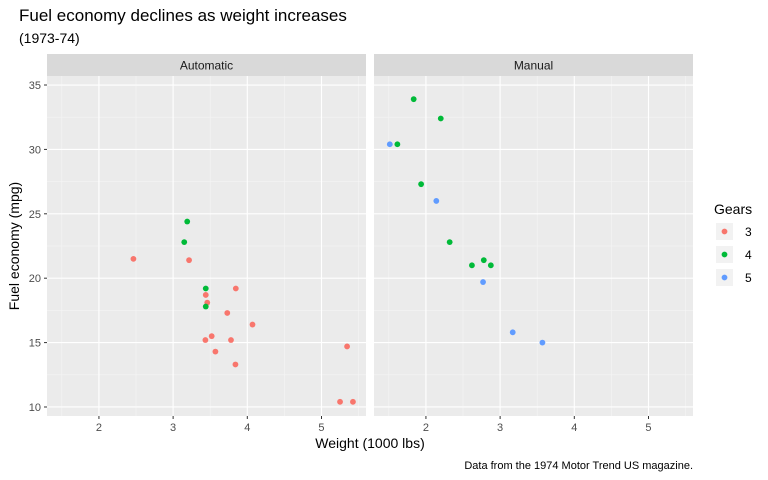 This screenshot has width=768, height=480. I want to click on y-tick-label: 25, so click(35, 215).